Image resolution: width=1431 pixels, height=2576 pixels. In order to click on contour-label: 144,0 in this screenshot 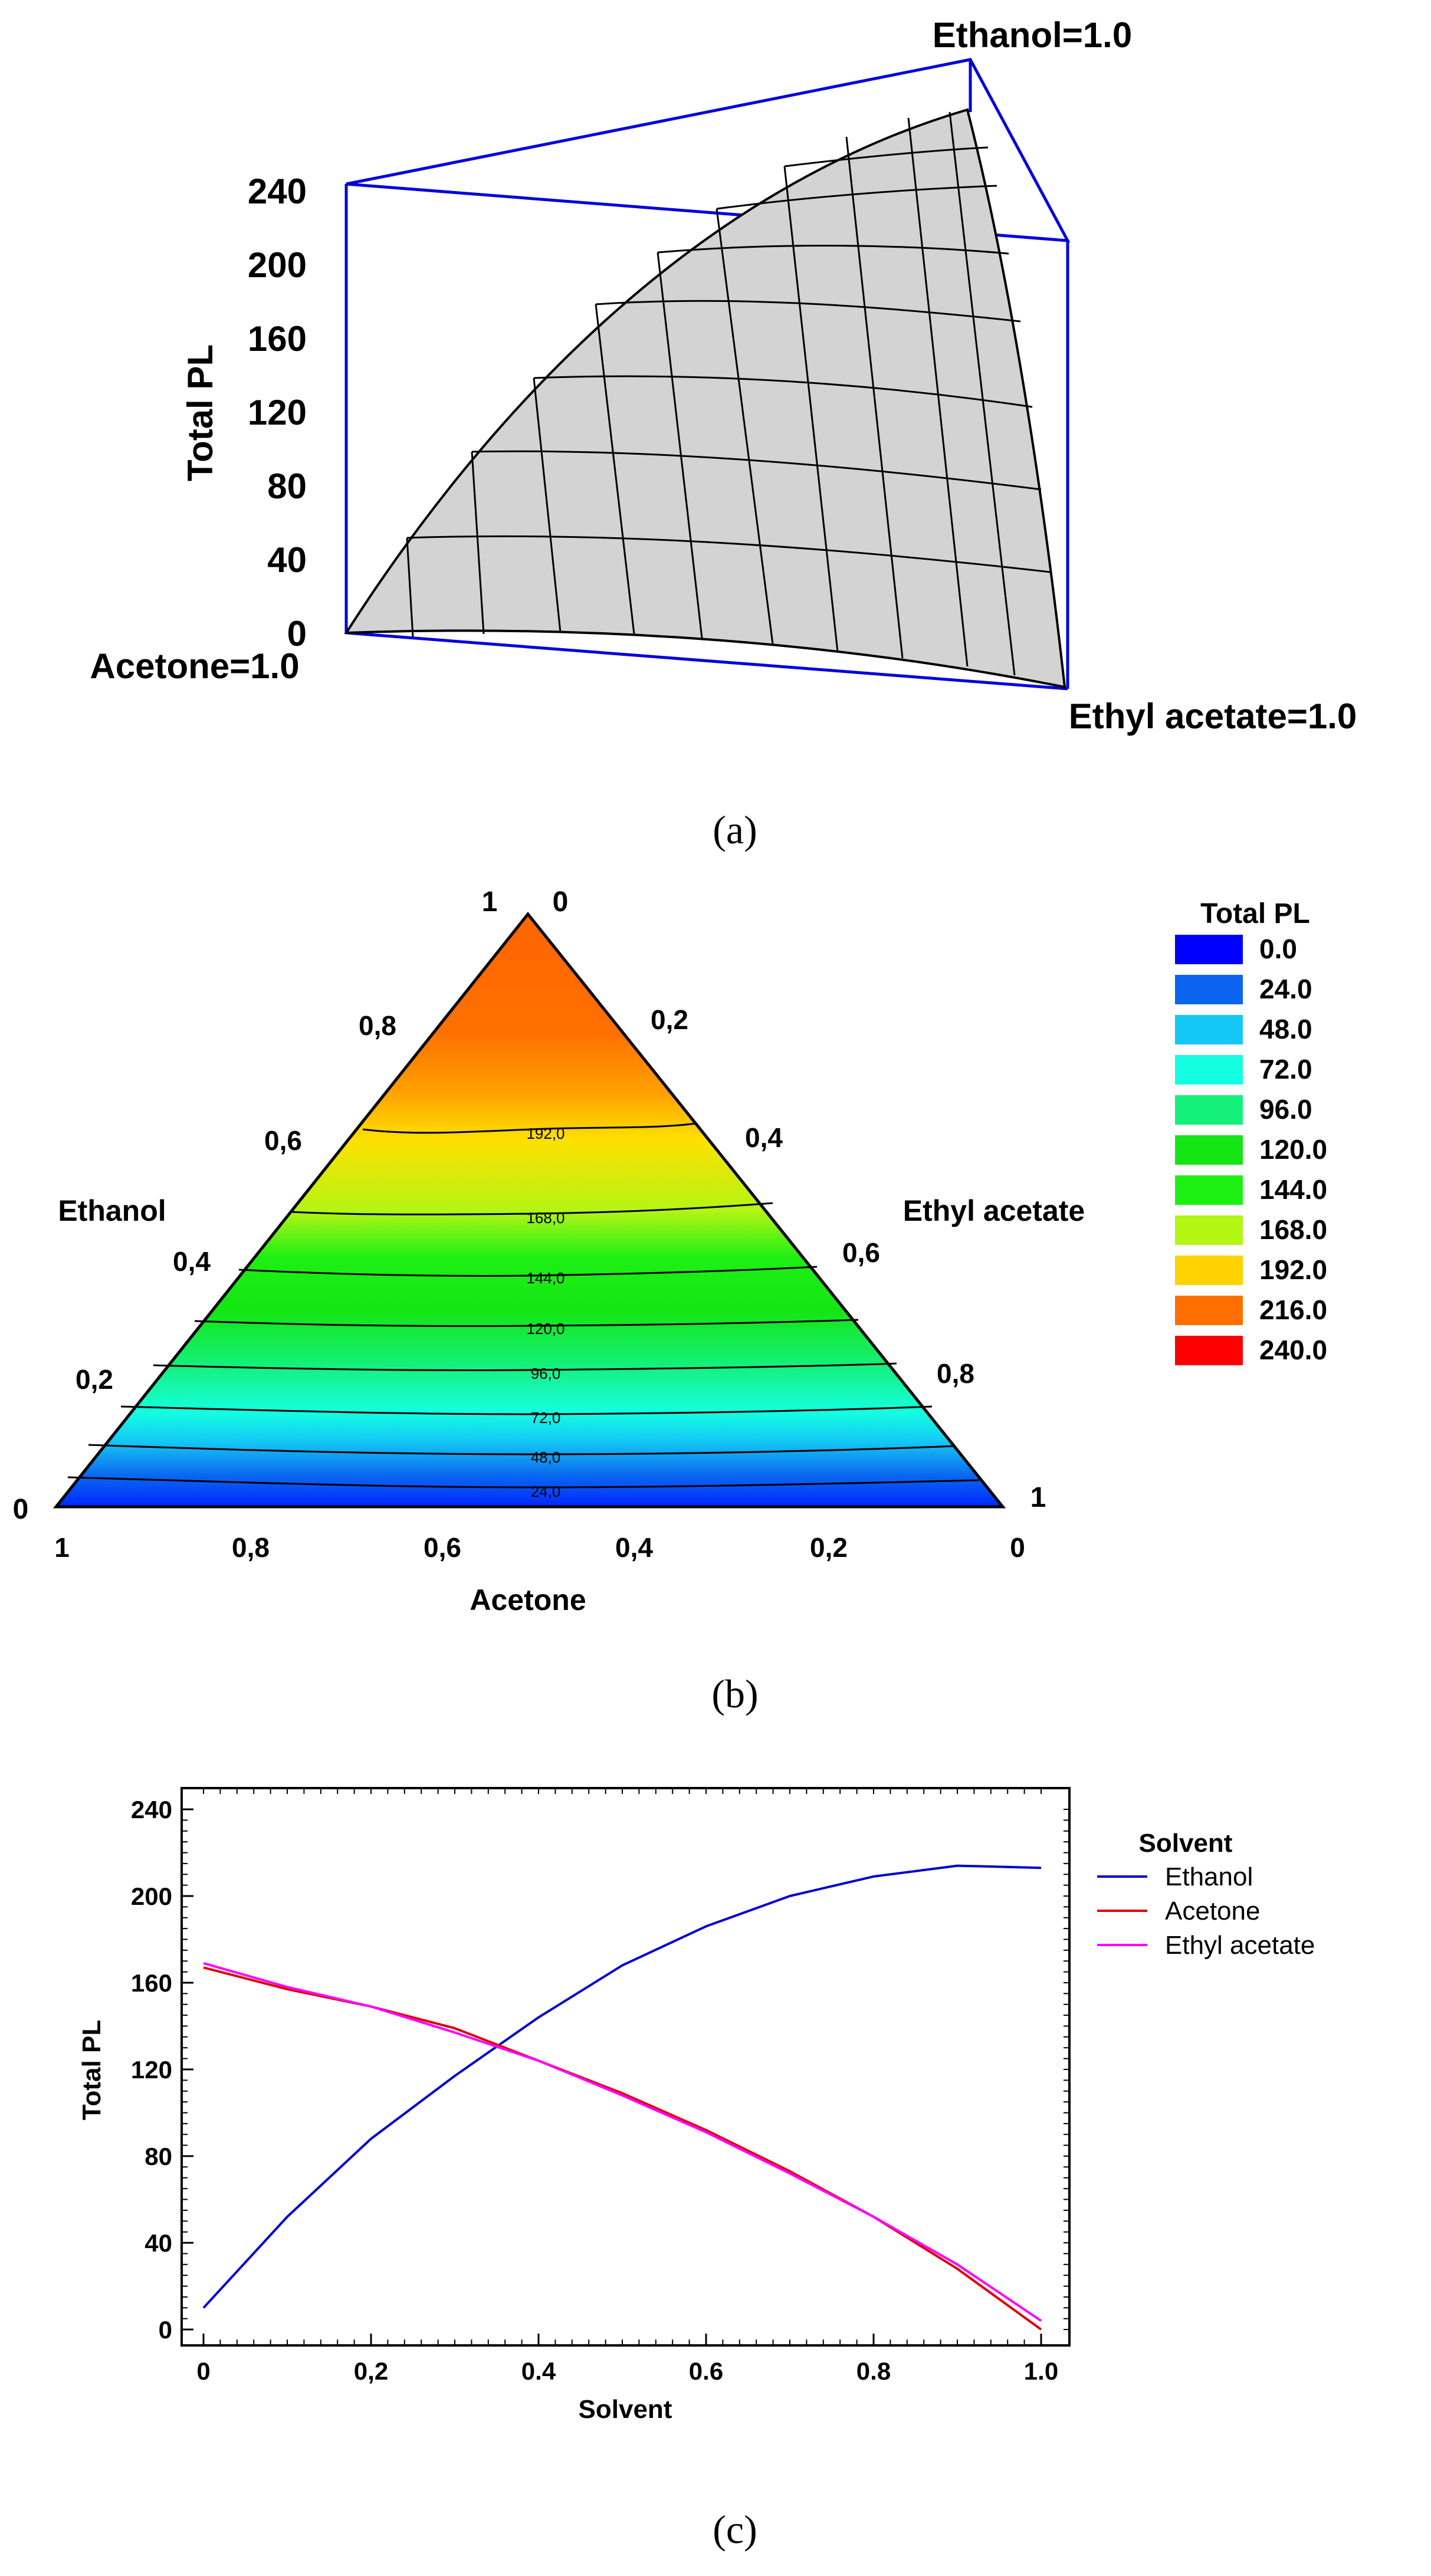, I will do `click(545, 1278)`.